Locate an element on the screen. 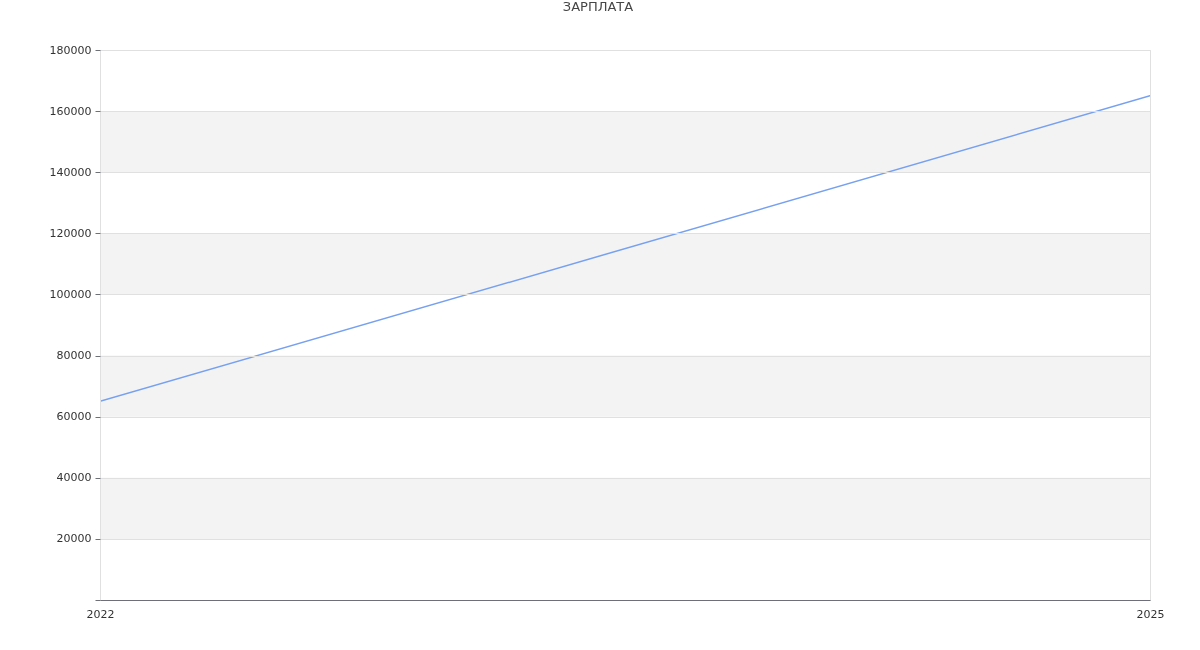  y-tick-label: 180000 is located at coordinates (70, 50).